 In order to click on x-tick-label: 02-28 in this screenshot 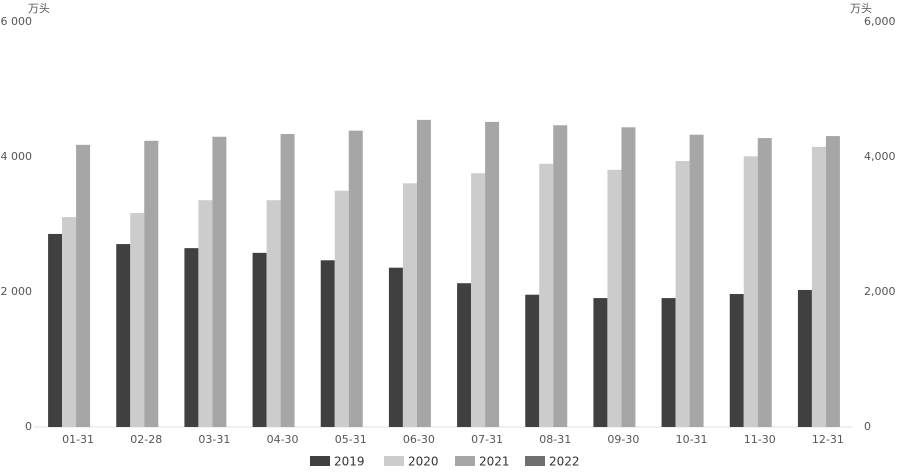, I will do `click(146, 439)`.